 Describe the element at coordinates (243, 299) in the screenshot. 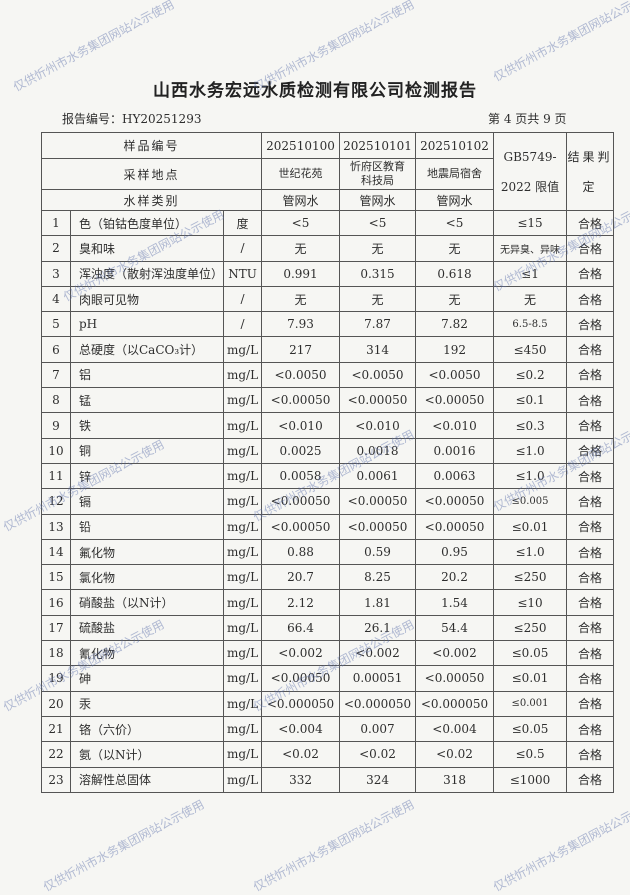

I see `unit: /` at that location.